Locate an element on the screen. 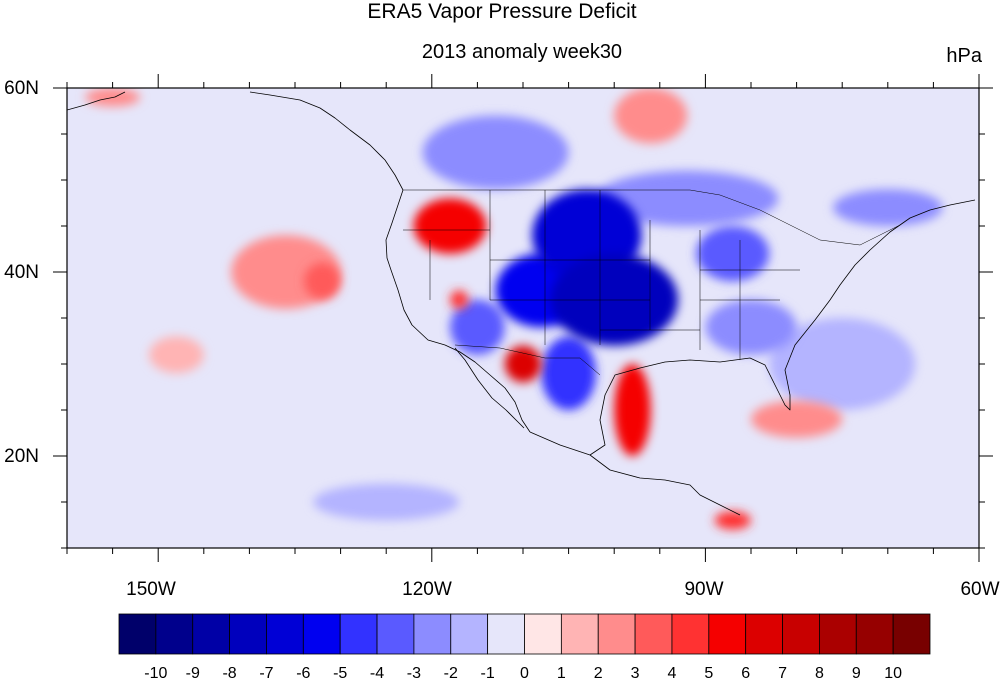 The width and height of the screenshot is (1004, 681). colorbar-label: 5 is located at coordinates (708, 673).